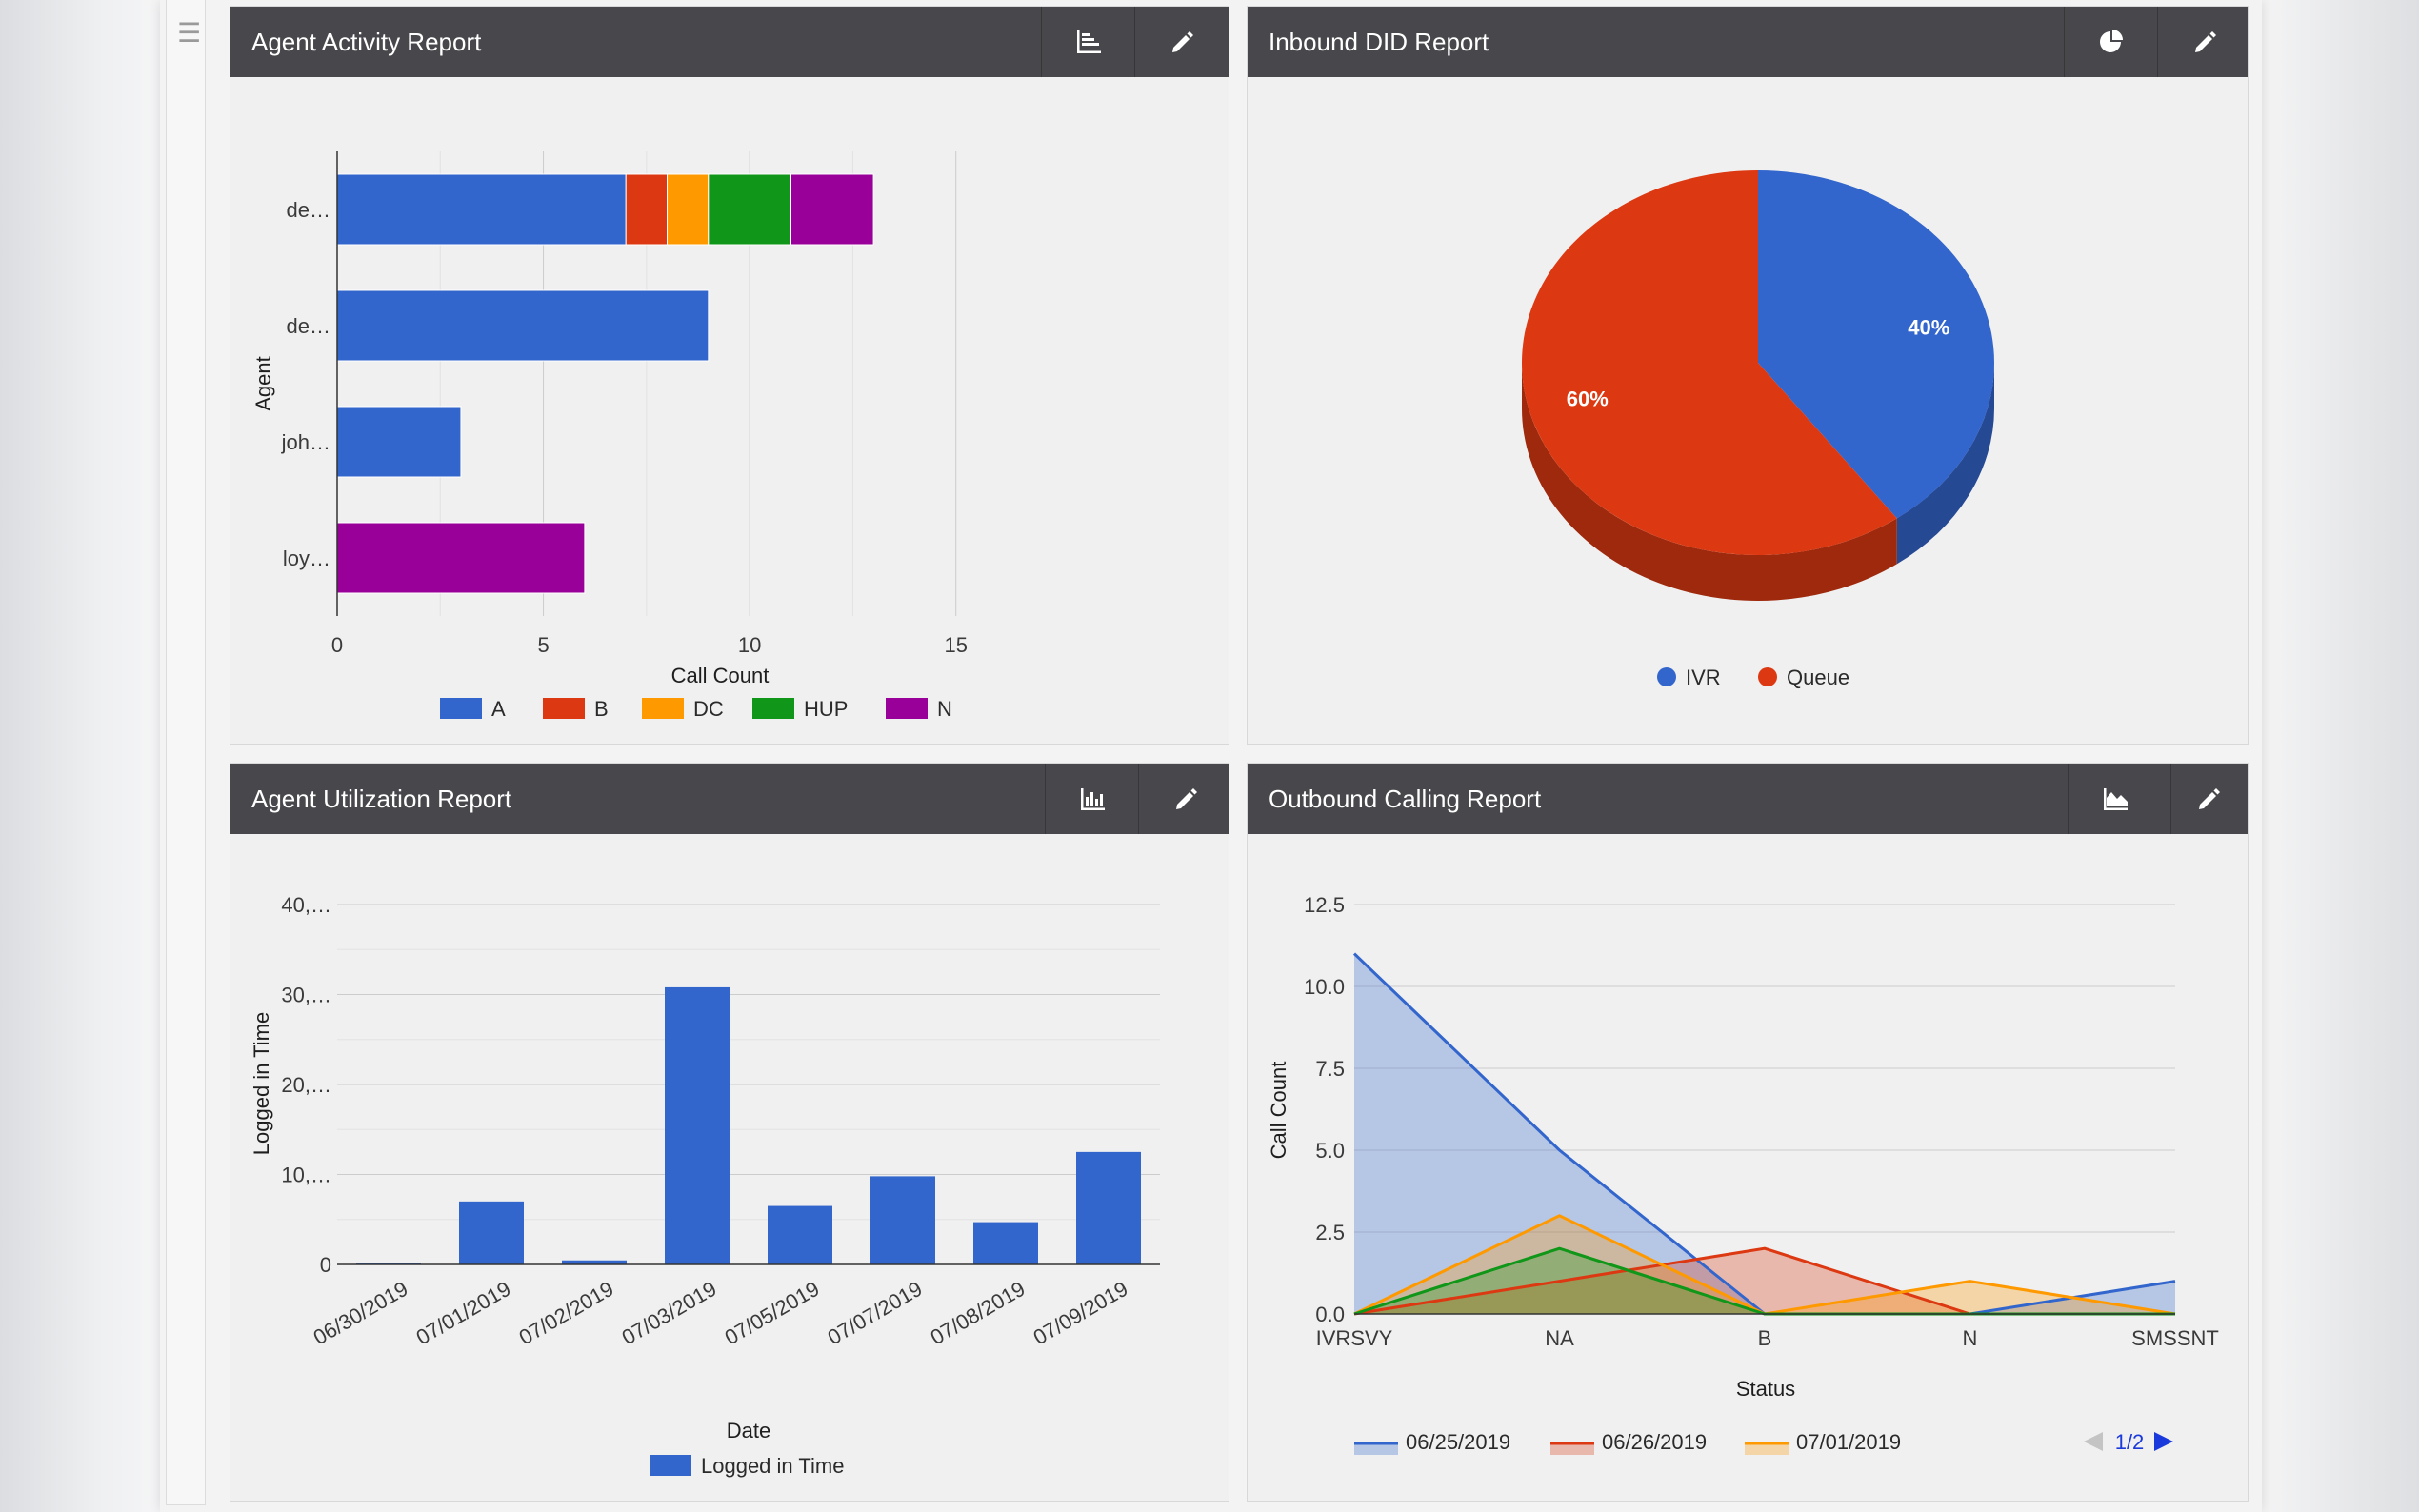 The width and height of the screenshot is (2419, 1512). Describe the element at coordinates (261, 1083) in the screenshot. I see `y-axis-title: Logged in Time` at that location.